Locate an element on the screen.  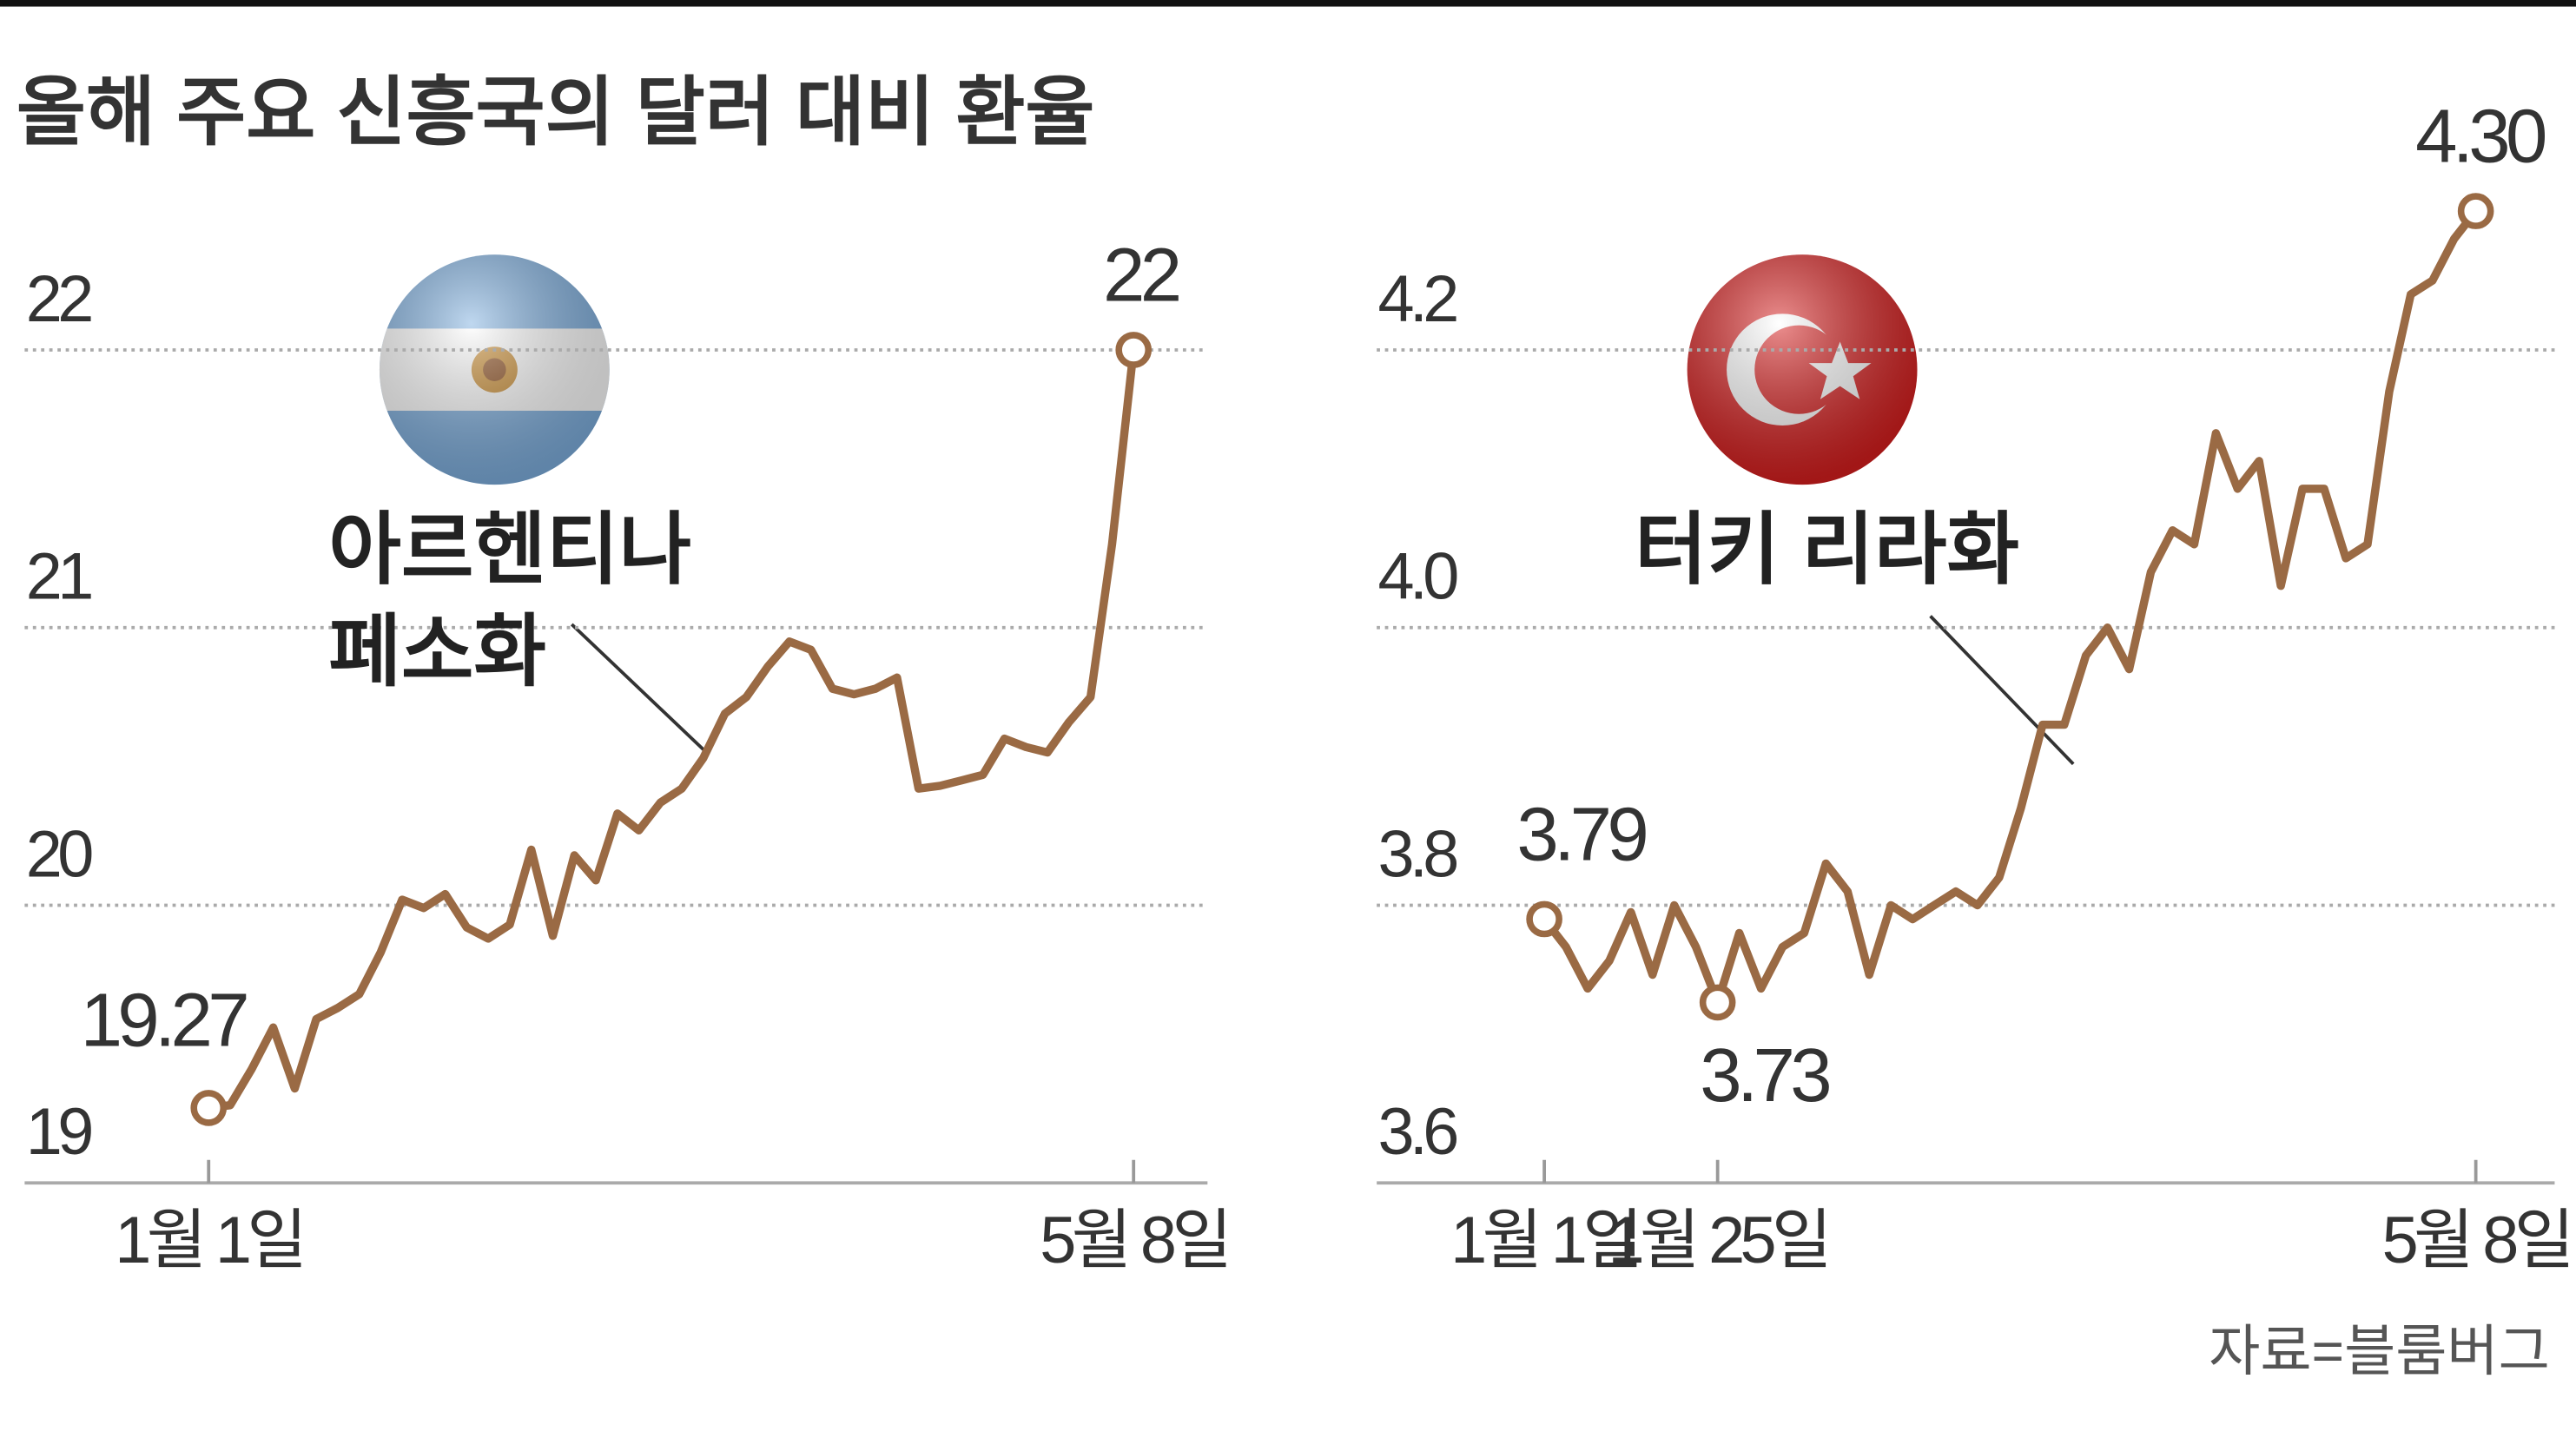
series-label: 아르헨티나 페소화 is located at coordinates (510, 602).